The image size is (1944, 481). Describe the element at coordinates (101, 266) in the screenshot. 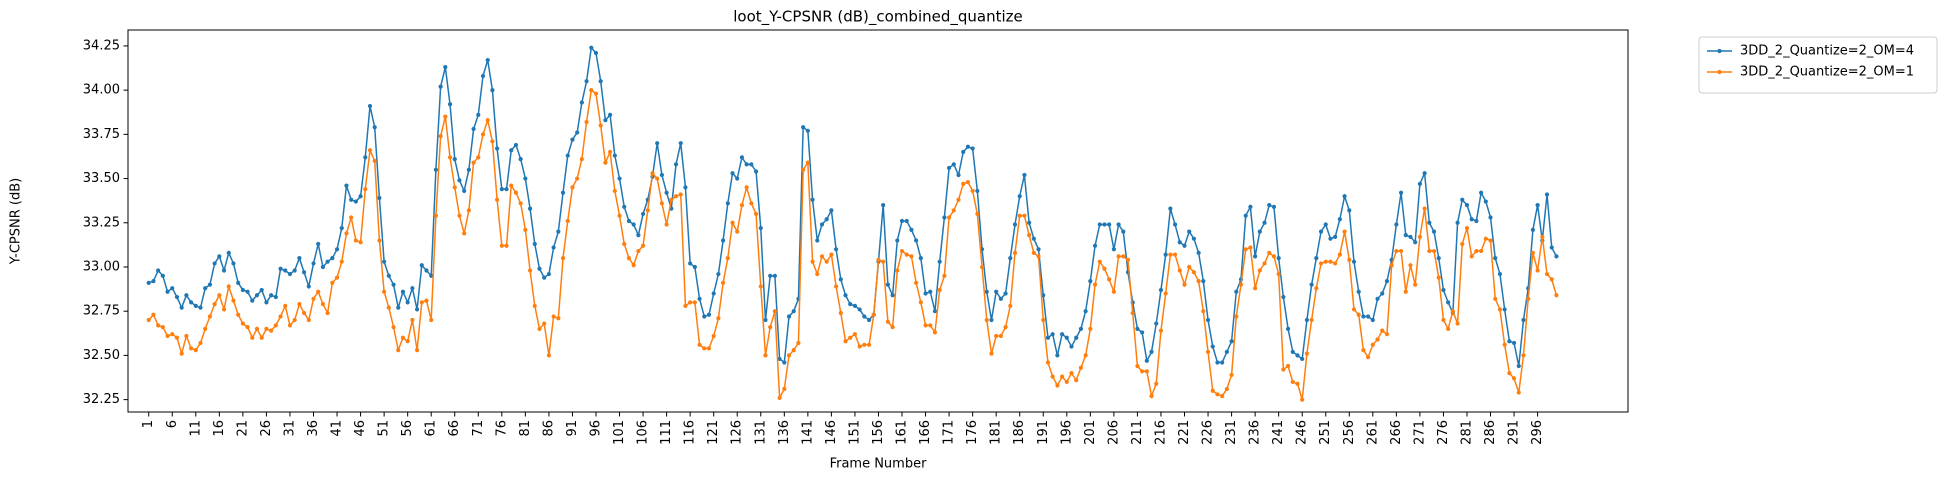

I see `y-tick-label: 33.00` at that location.